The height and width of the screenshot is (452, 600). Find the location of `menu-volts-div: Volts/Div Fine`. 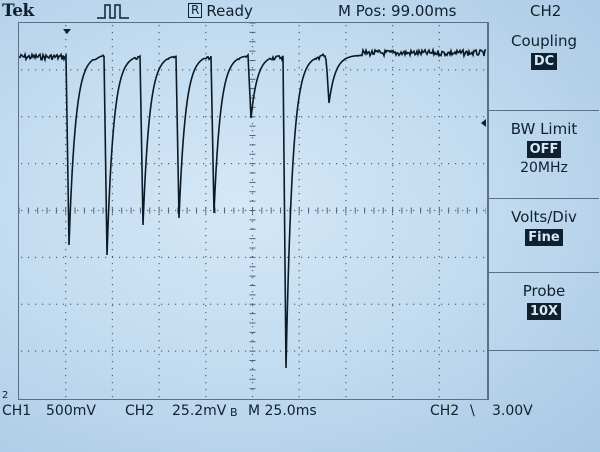

menu-volts-div: Volts/Div Fine is located at coordinates (544, 235).